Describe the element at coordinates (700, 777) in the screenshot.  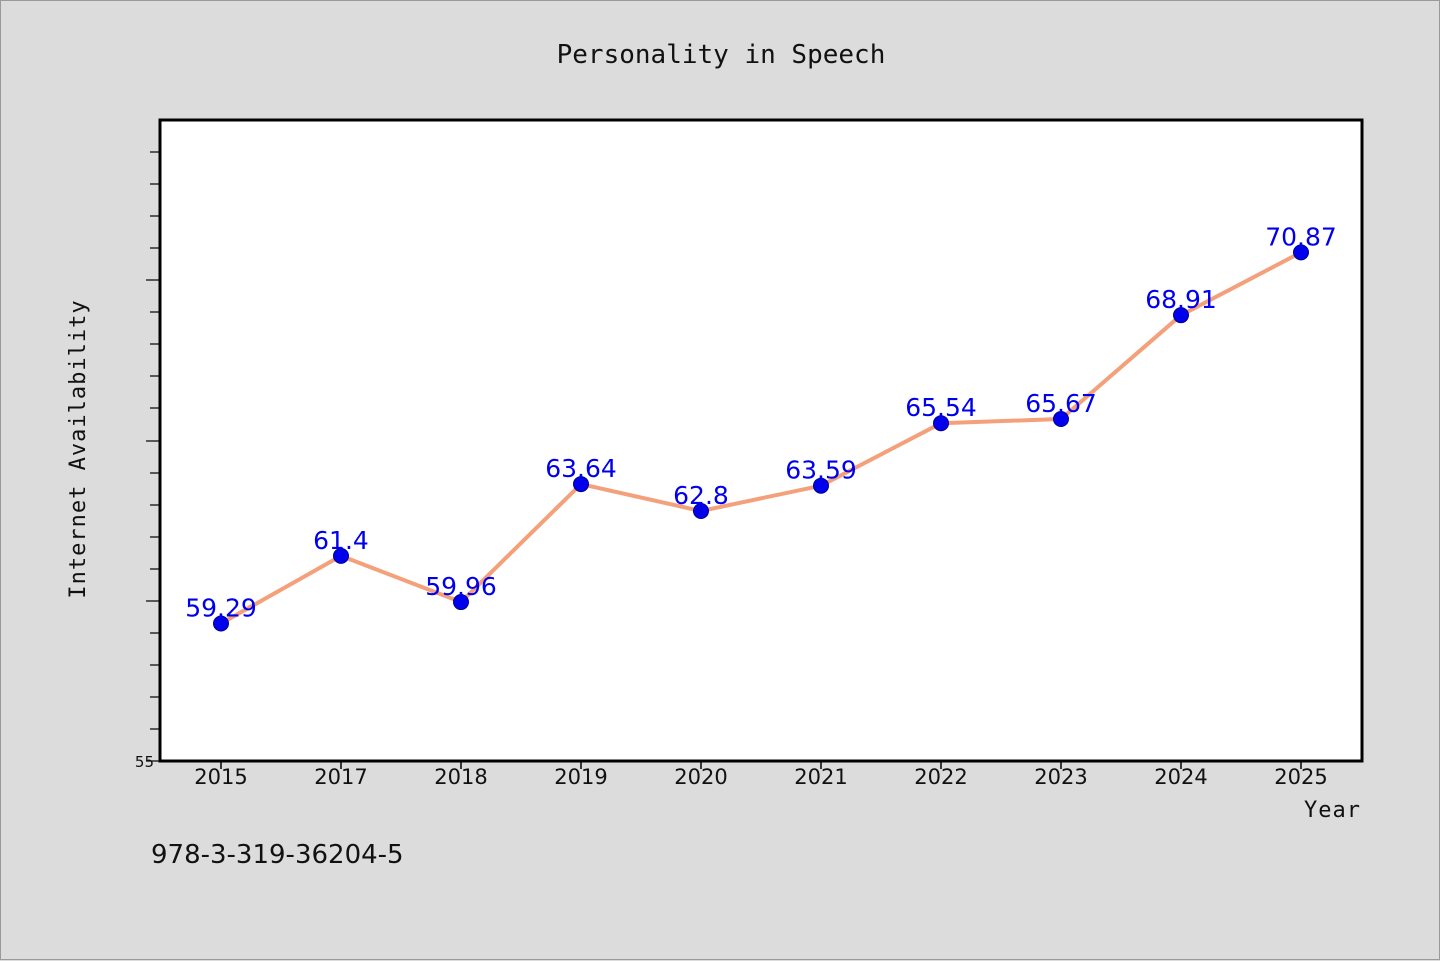
I see `x-tick-label: 2020` at that location.